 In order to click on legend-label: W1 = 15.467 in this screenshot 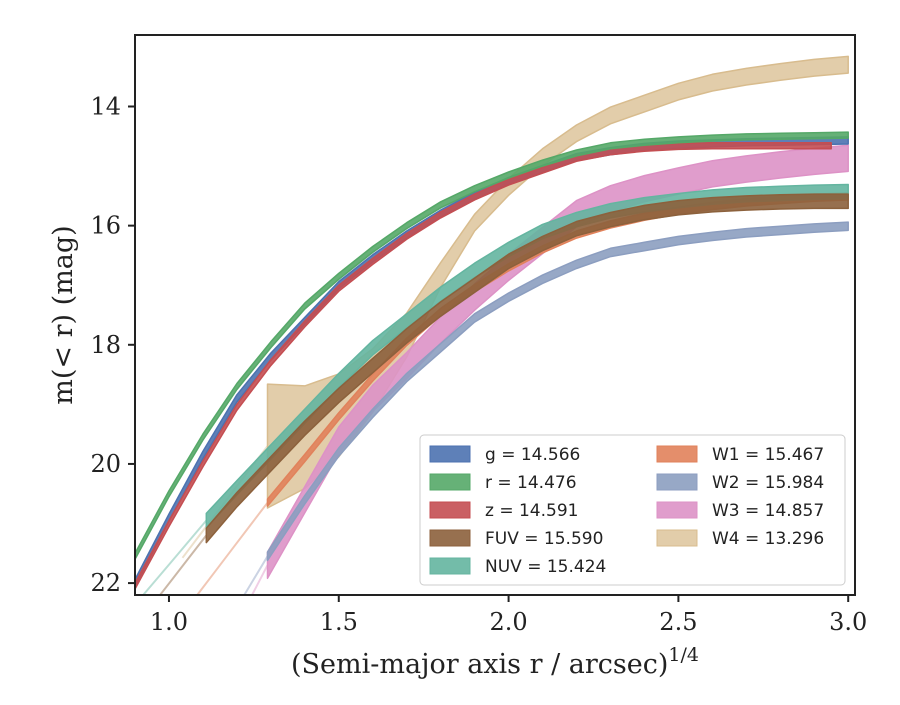, I will do `click(768, 455)`.